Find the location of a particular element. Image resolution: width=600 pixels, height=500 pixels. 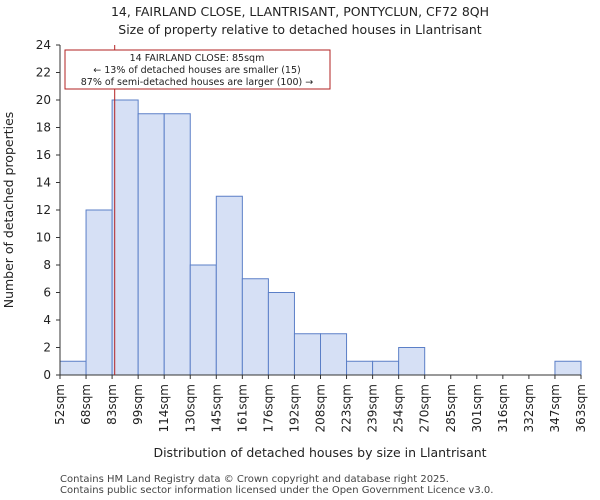

bar-68sqm is located at coordinates (99, 292).